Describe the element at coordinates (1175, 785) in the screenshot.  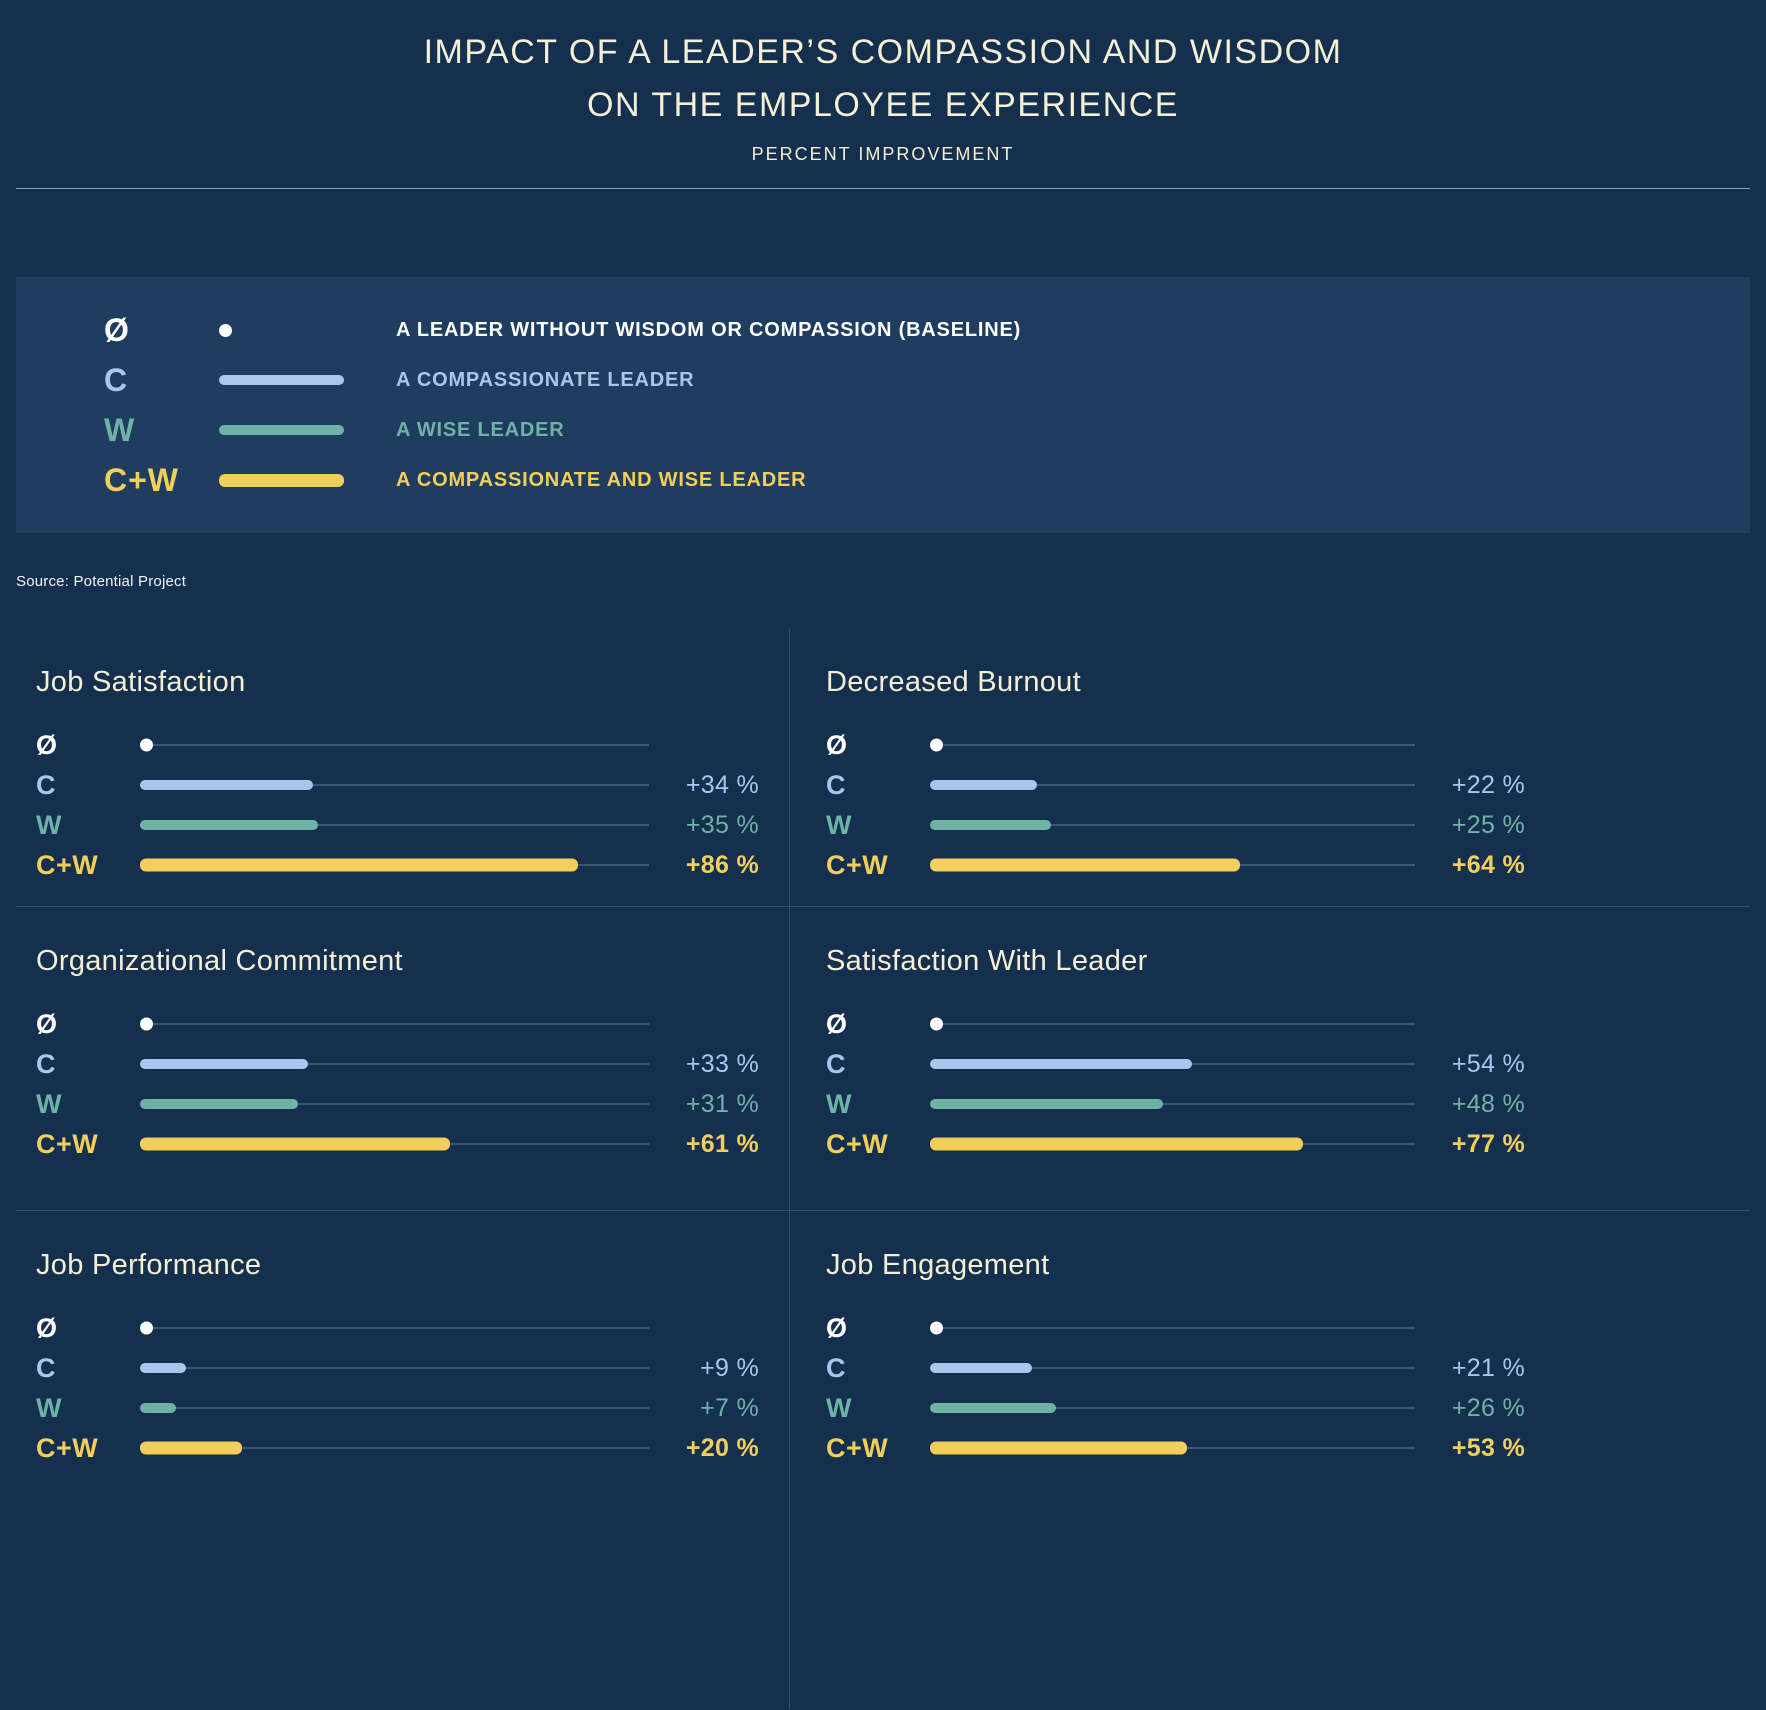
I see `chart-row: C +22 %` at that location.